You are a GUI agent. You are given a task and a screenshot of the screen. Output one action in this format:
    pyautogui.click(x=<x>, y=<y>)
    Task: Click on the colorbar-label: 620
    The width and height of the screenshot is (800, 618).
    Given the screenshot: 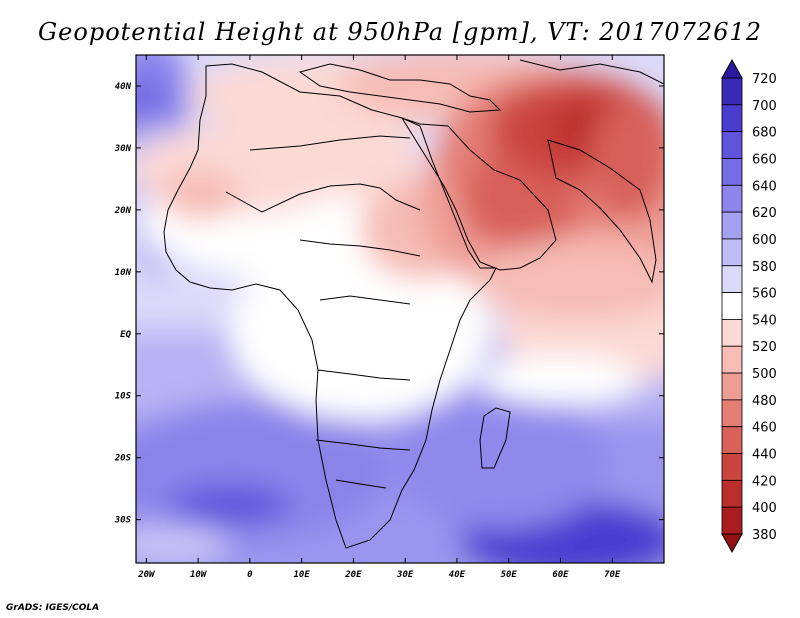 What is the action you would take?
    pyautogui.click(x=764, y=213)
    